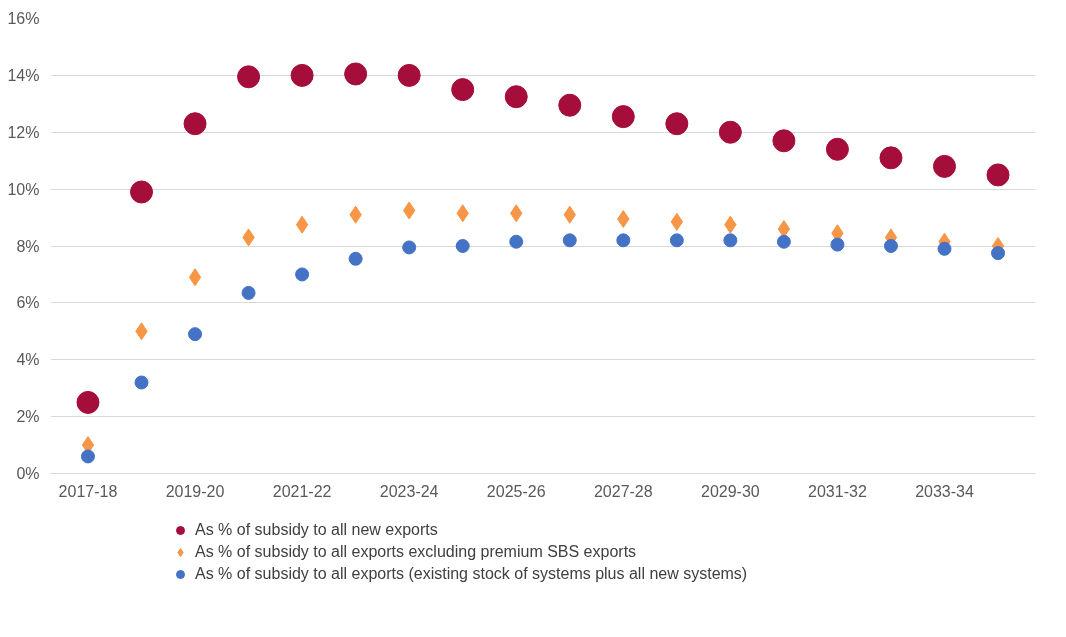 This screenshot has width=1066, height=637. I want to click on x-tick-label: 2017-18, so click(88, 491).